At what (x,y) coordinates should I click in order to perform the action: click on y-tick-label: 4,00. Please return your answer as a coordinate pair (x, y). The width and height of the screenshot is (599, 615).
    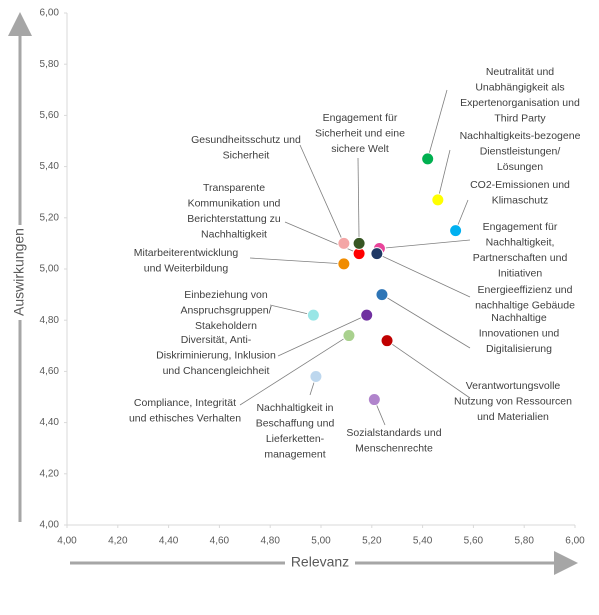
    Looking at the image, I should click on (50, 525).